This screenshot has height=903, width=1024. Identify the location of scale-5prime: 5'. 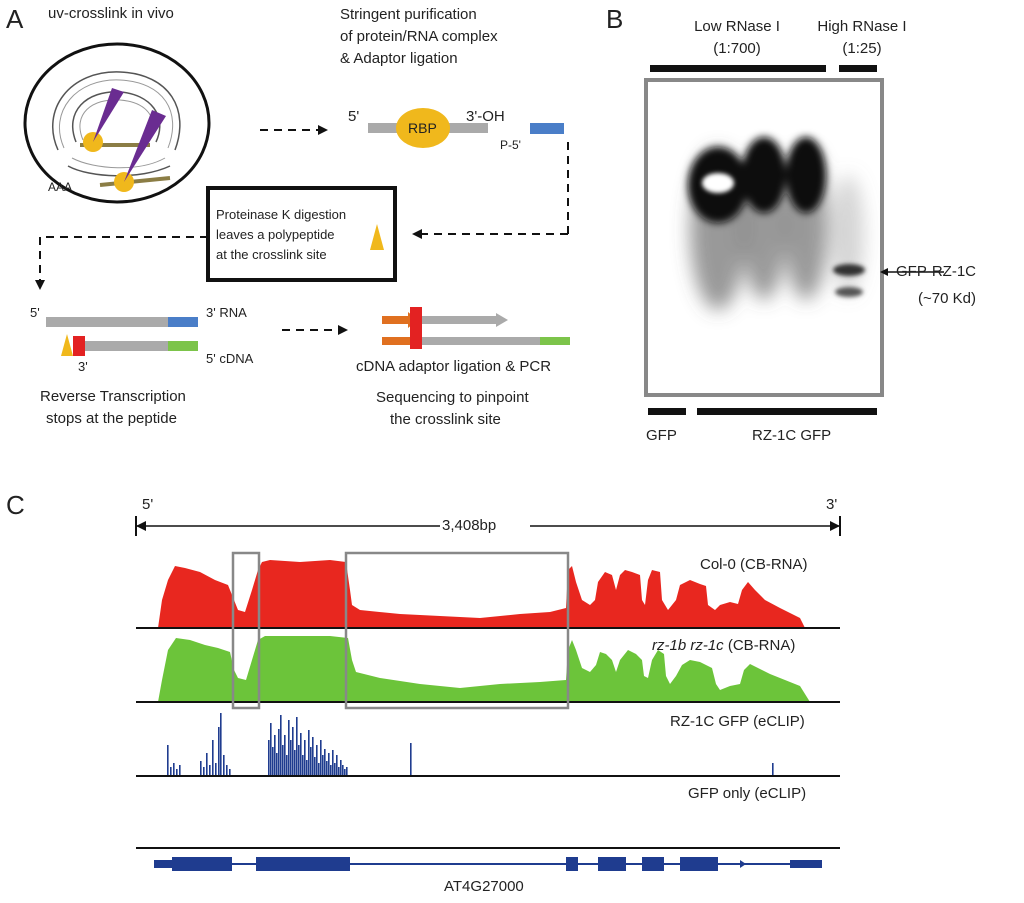
(148, 504).